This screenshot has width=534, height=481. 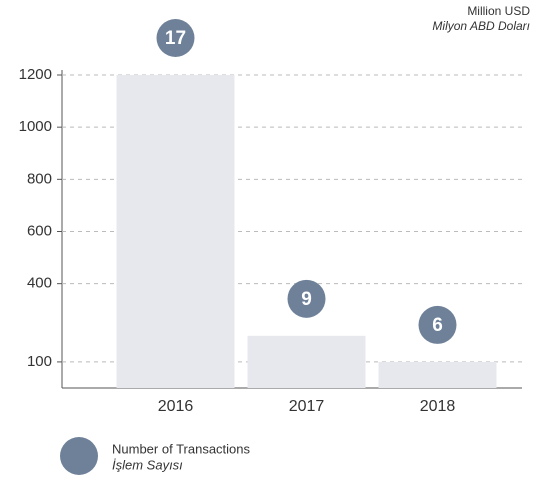 What do you see at coordinates (35, 74) in the screenshot?
I see `y-tick-label: 1200` at bounding box center [35, 74].